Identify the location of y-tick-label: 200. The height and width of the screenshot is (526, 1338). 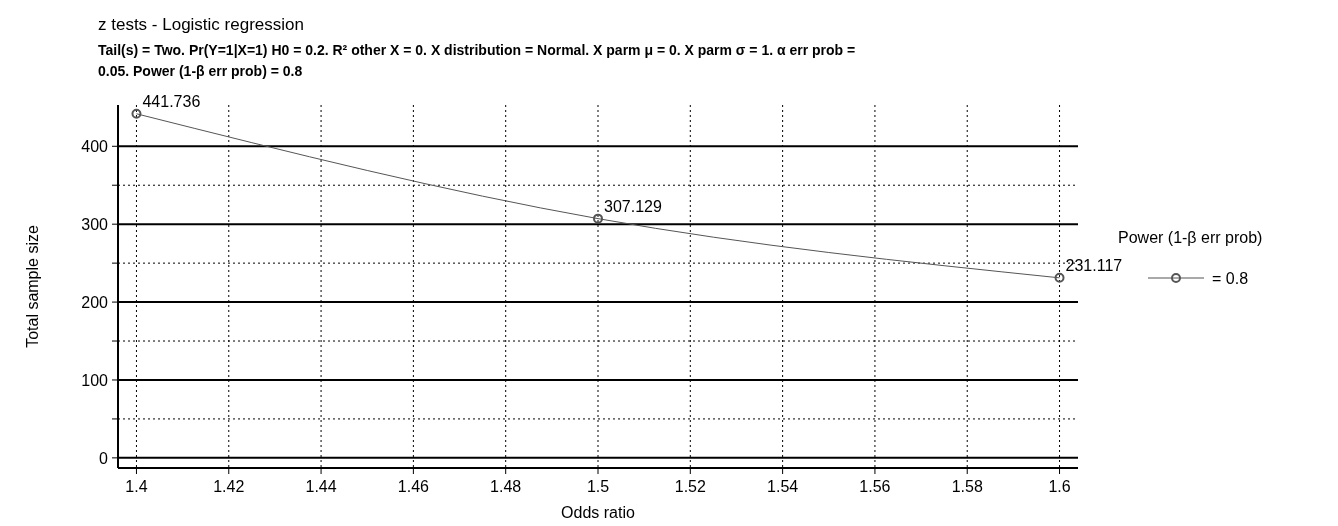
(95, 303).